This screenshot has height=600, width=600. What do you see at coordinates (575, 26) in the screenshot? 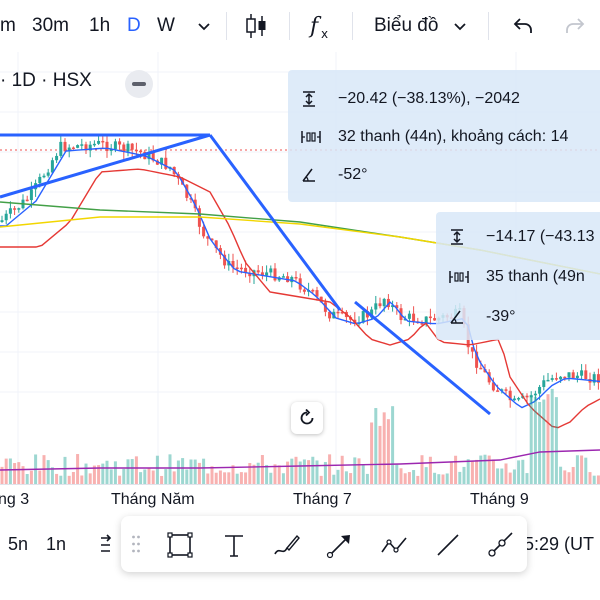
I see `redo-icon` at bounding box center [575, 26].